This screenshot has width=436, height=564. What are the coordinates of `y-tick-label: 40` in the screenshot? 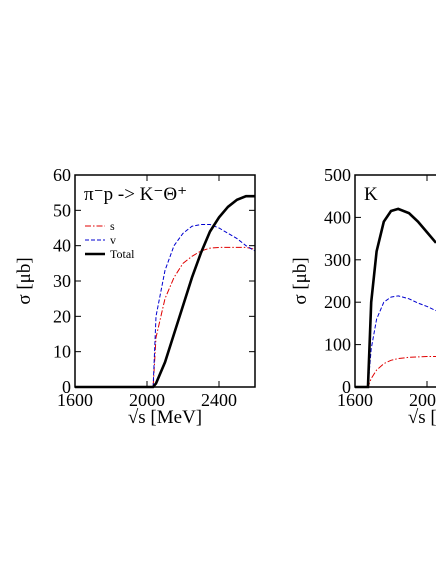 It's located at (62, 246).